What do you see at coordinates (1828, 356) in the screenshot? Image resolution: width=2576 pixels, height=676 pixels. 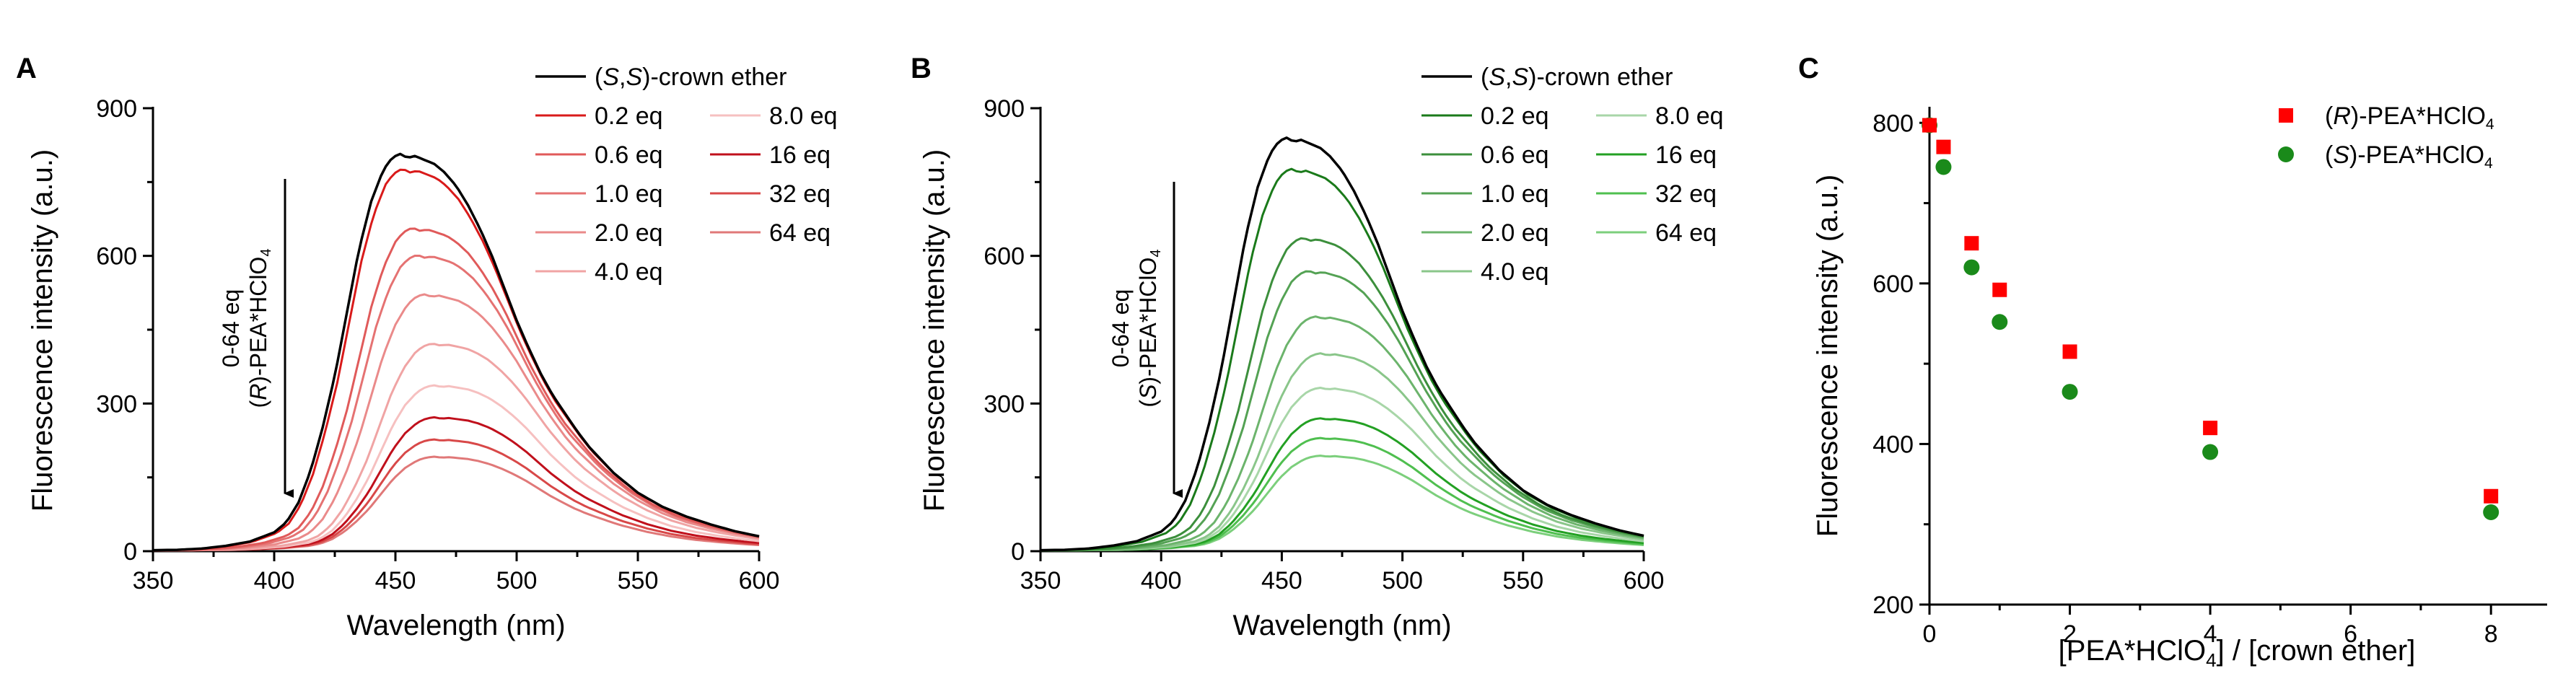 I see `panel-c-ylabel: Fluorescence intensity (a.u.)` at bounding box center [1828, 356].